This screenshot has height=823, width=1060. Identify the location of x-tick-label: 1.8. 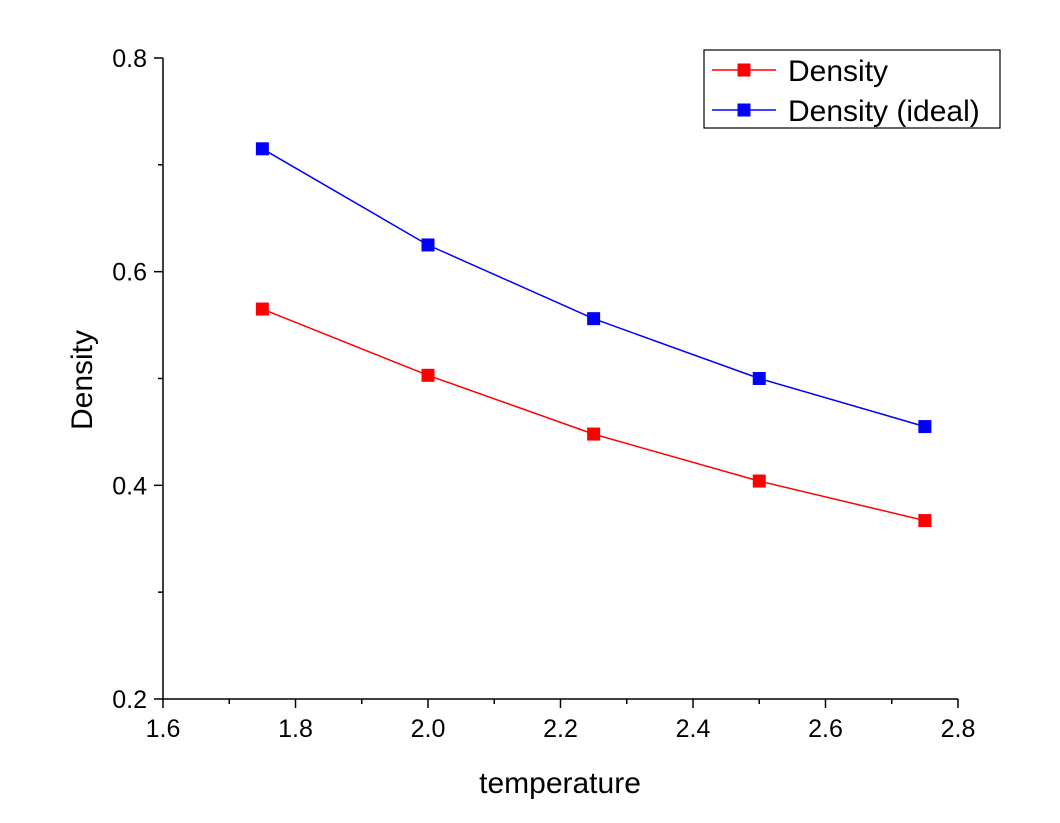
(295, 729).